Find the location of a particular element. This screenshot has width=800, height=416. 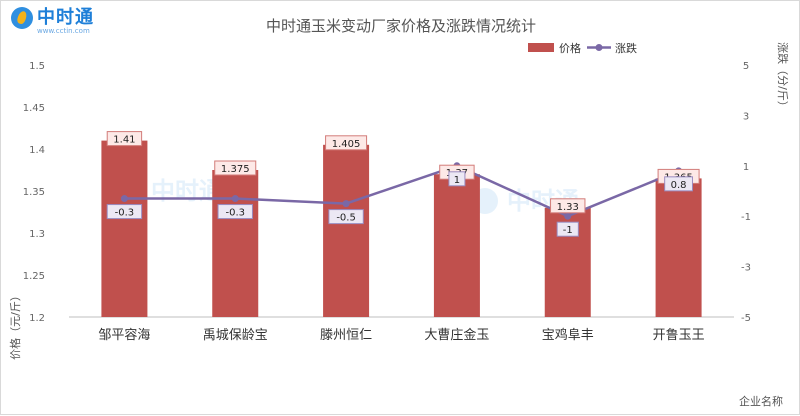

y-right-tick-label: -3 is located at coordinates (746, 268).